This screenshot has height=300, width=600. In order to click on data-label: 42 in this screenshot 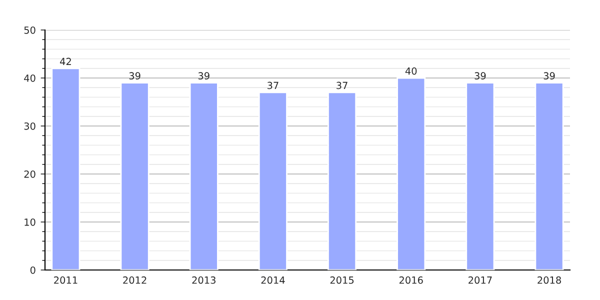, I will do `click(65, 61)`.